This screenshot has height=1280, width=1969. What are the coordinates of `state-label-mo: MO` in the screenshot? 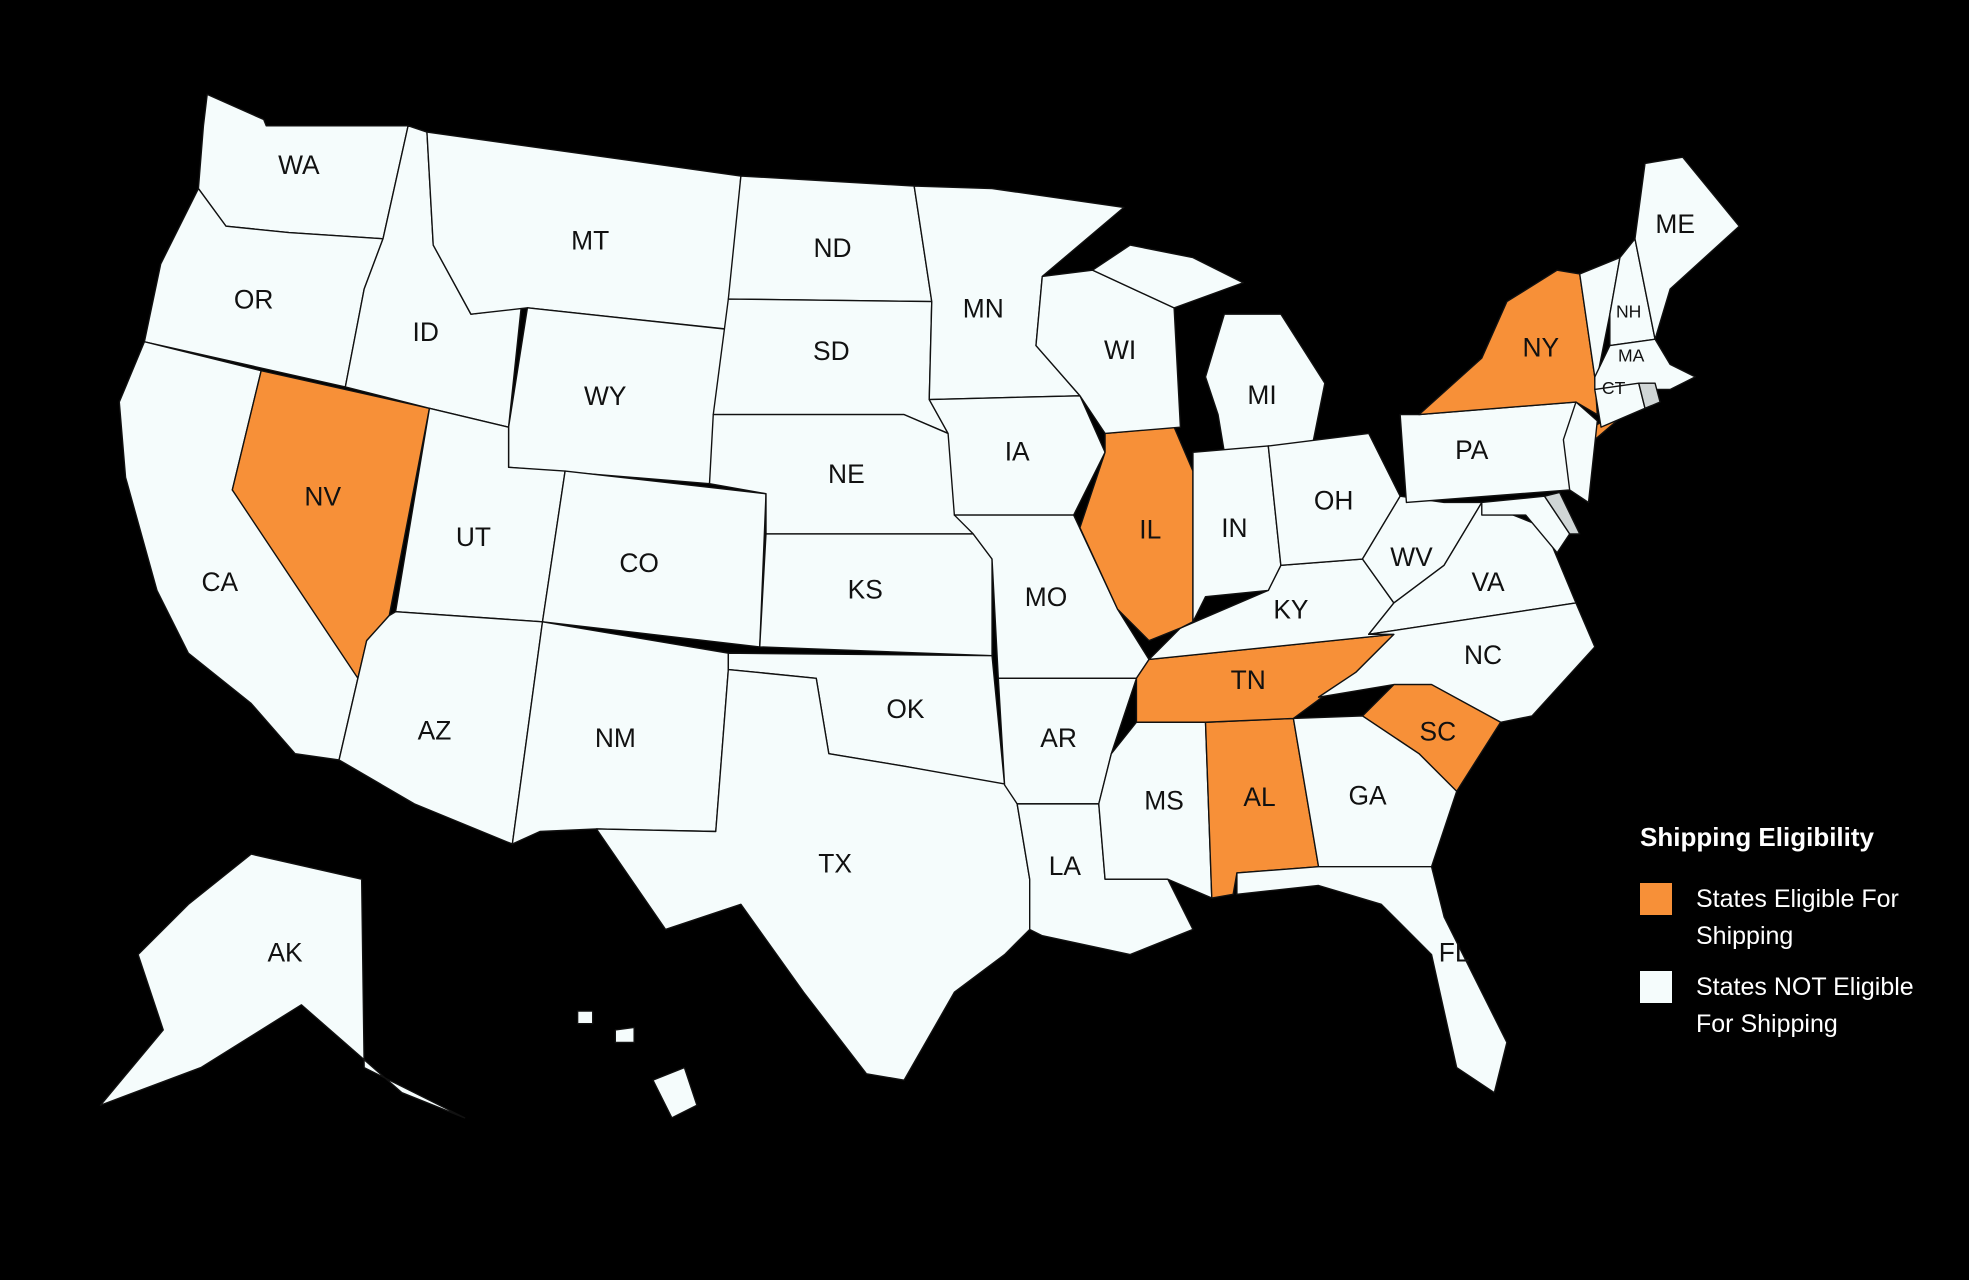 It's located at (1046, 597).